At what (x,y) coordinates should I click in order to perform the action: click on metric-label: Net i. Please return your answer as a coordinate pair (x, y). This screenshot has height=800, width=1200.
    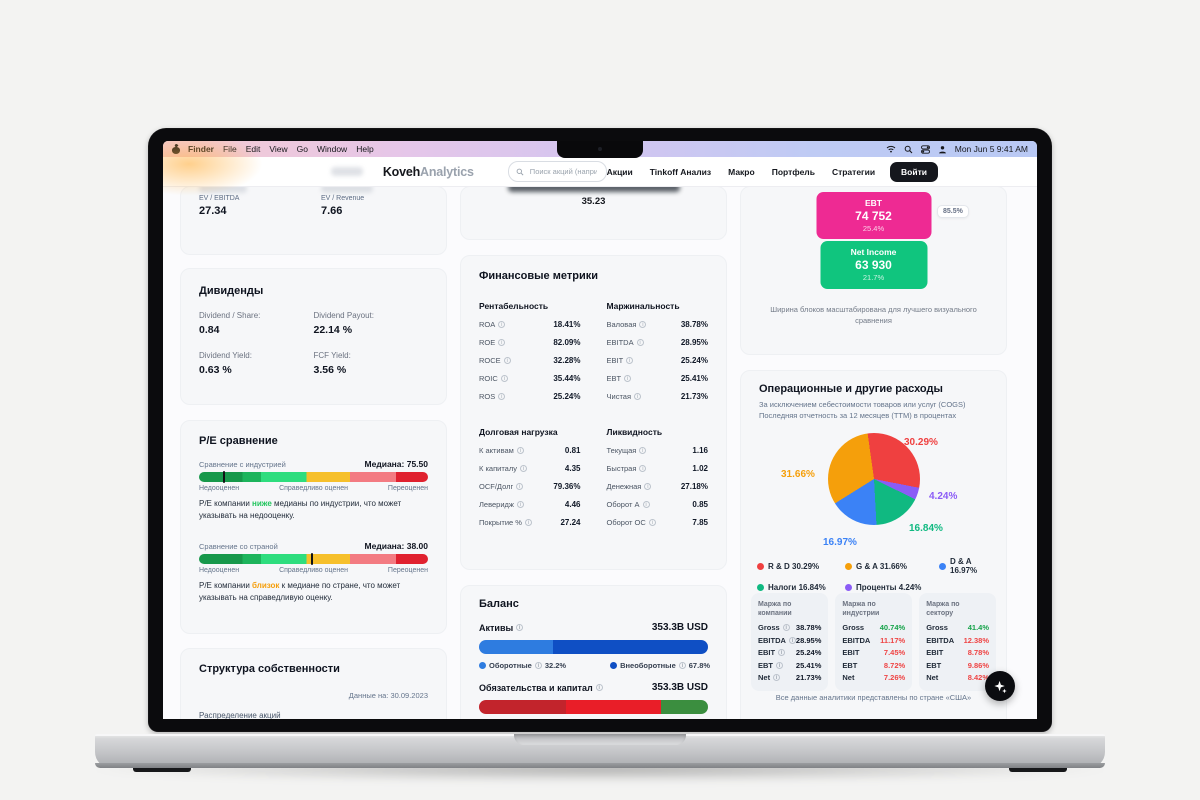
    Looking at the image, I should click on (769, 677).